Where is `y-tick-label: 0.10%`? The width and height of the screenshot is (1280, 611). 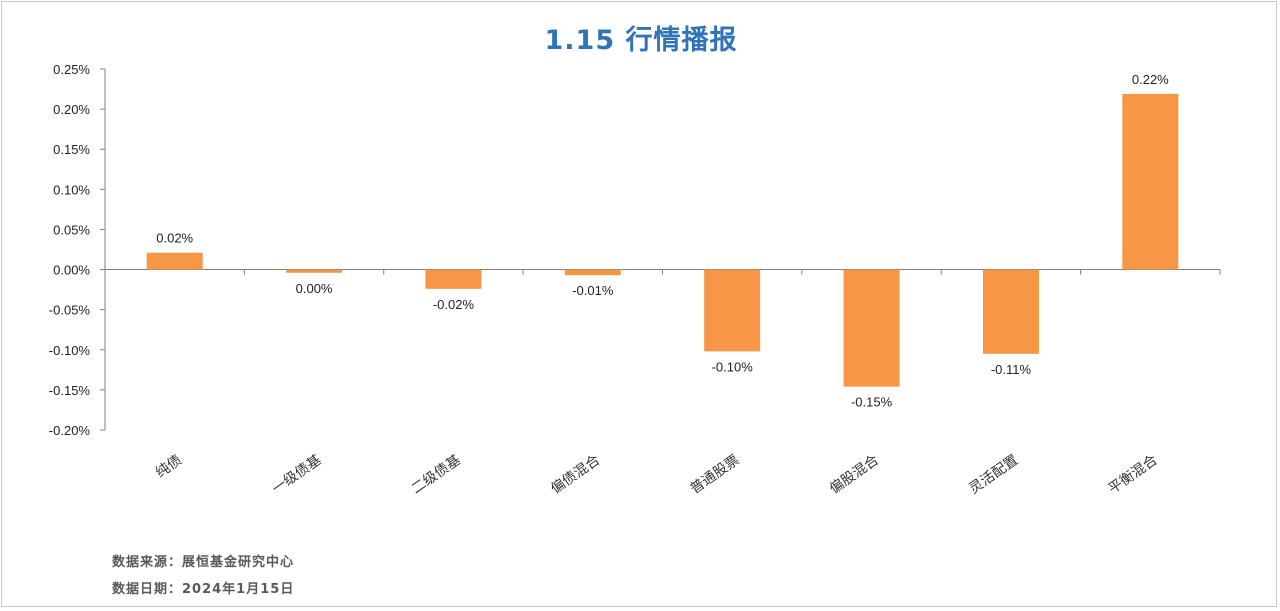
y-tick-label: 0.10% is located at coordinates (71, 189).